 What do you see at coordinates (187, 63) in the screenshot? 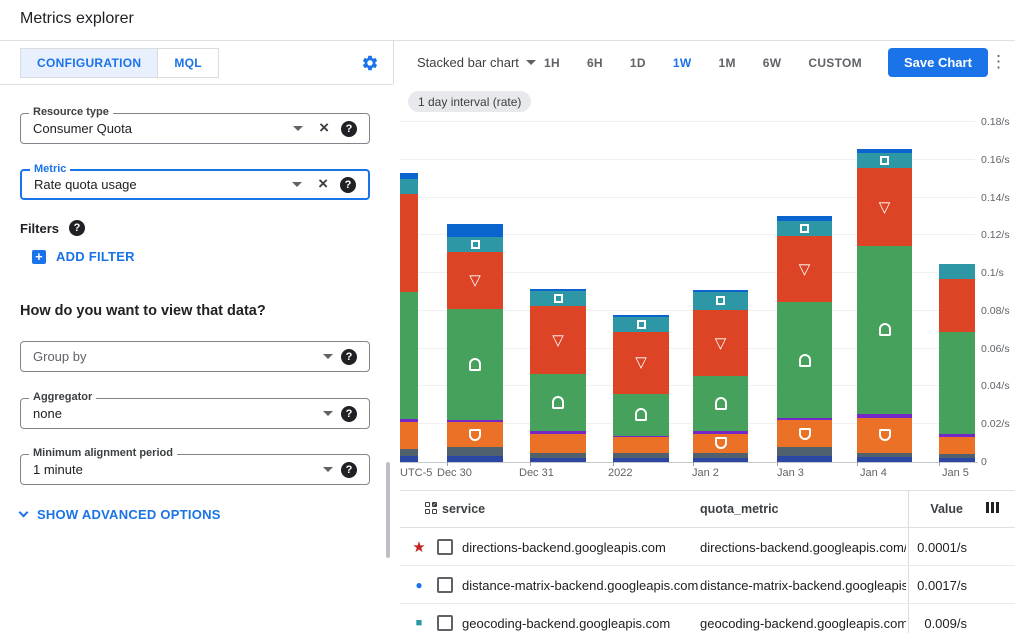
I see `tab-mql: MQL` at bounding box center [187, 63].